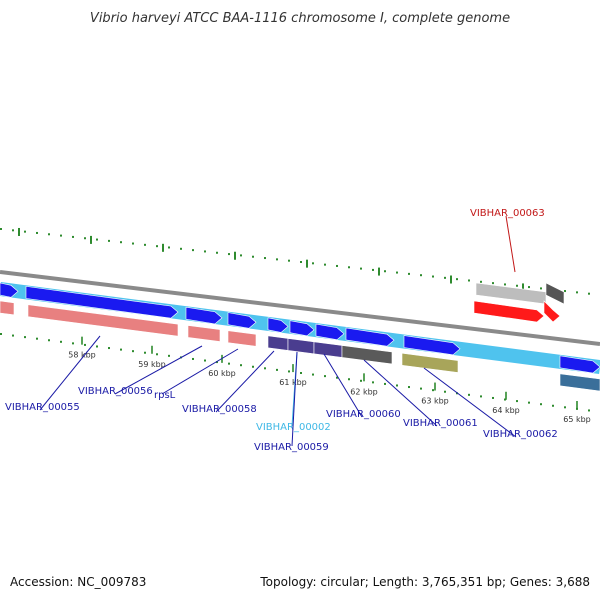  I want to click on kbp-tick-label: 65 kbp, so click(577, 419).